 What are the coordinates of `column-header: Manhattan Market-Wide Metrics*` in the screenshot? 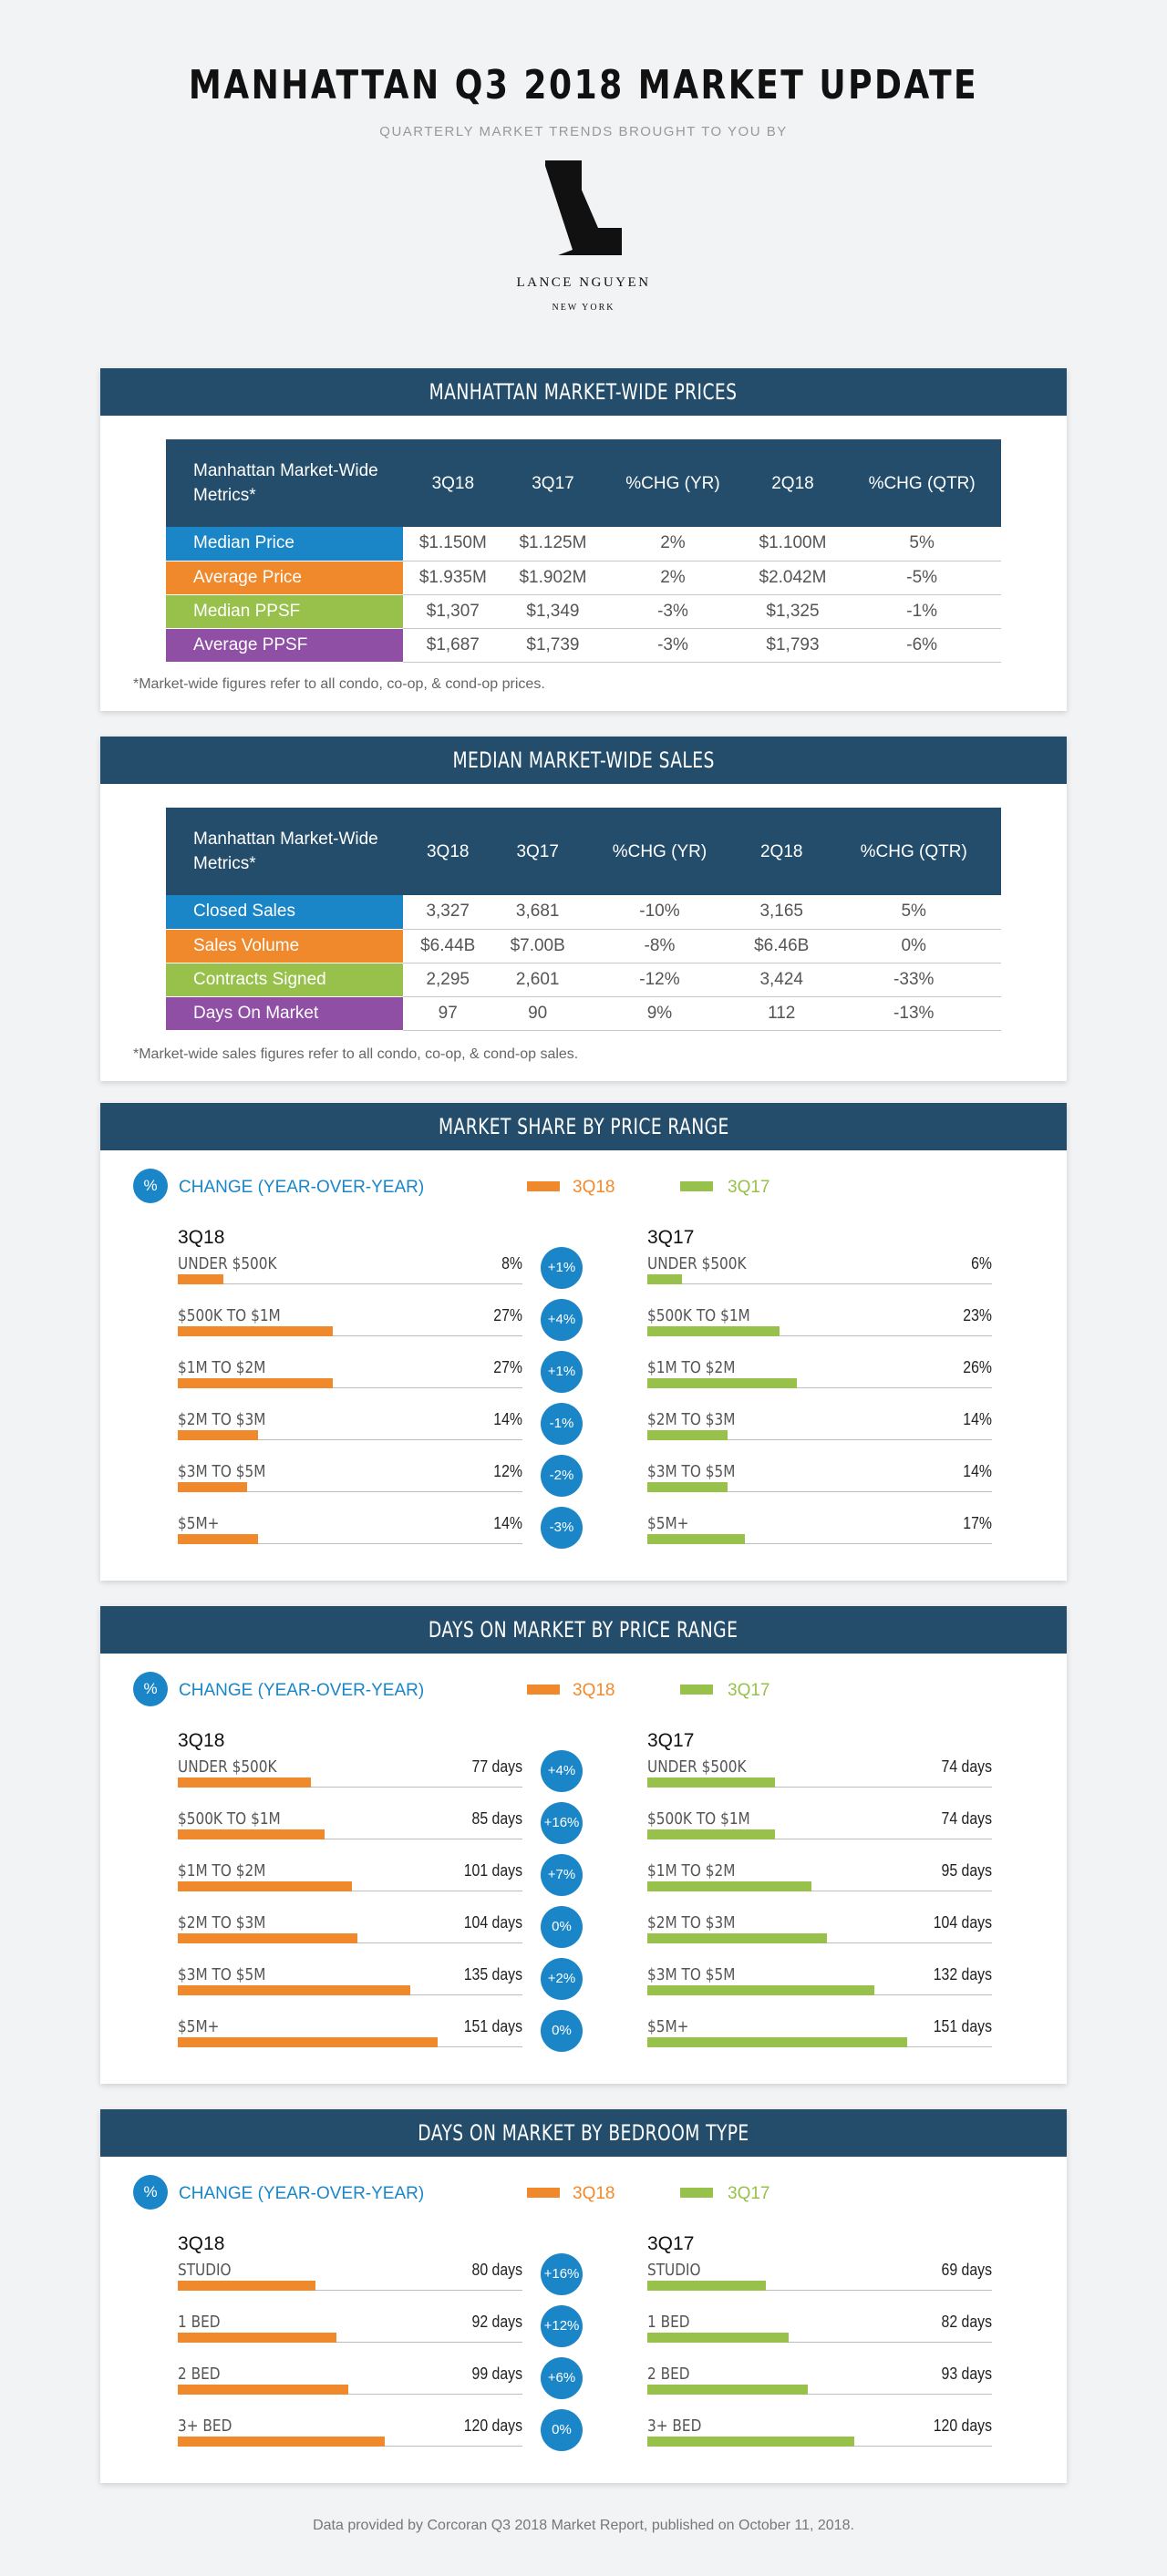 It's located at (285, 851).